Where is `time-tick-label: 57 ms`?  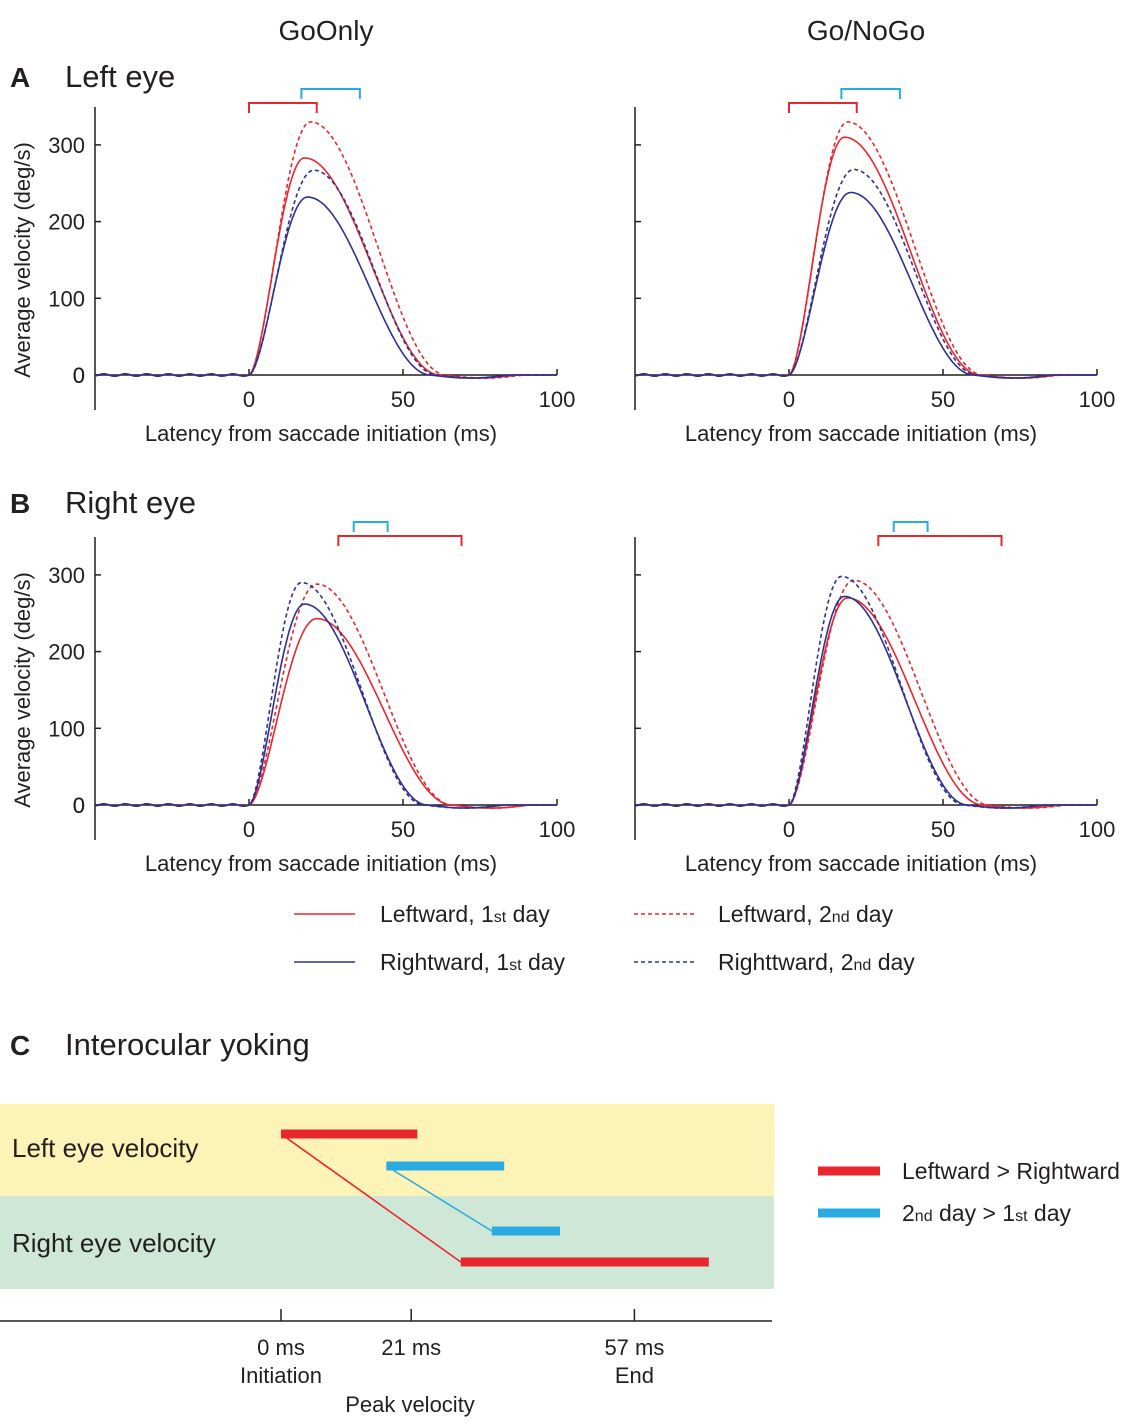
time-tick-label: 57 ms is located at coordinates (634, 1347).